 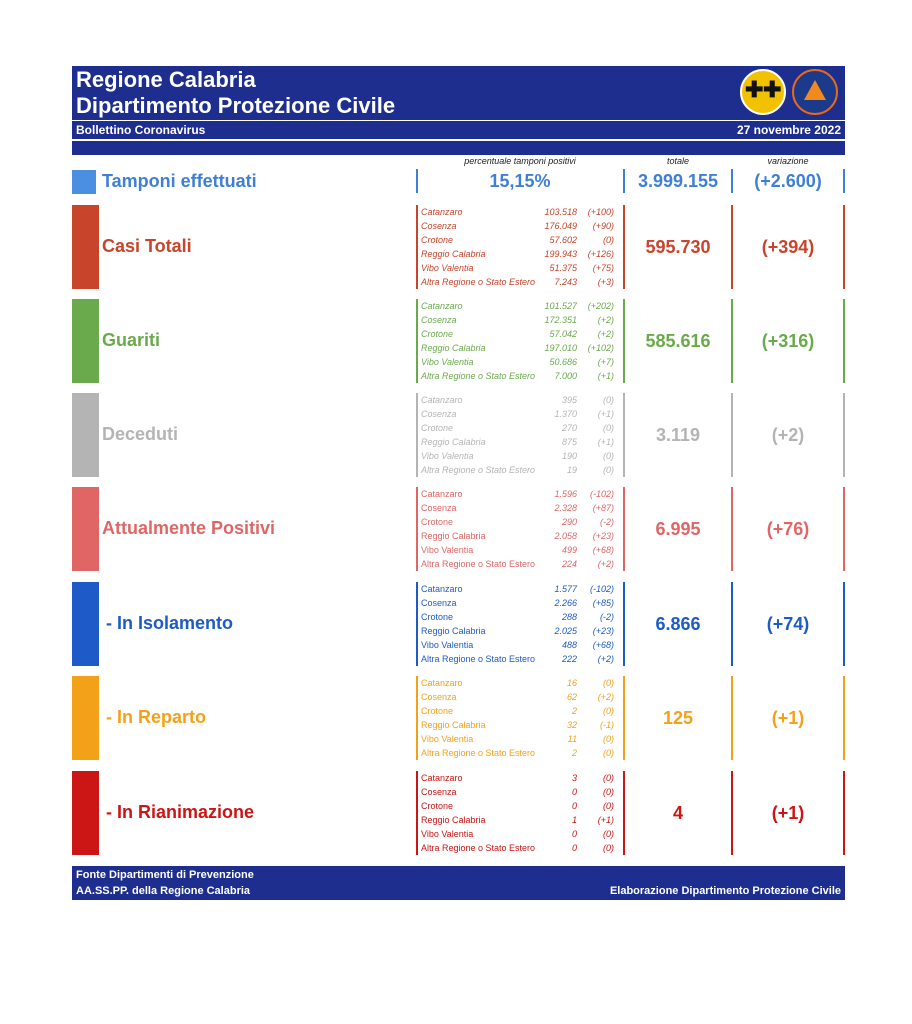 What do you see at coordinates (678, 341) in the screenshot?
I see `category-total: 585.616` at bounding box center [678, 341].